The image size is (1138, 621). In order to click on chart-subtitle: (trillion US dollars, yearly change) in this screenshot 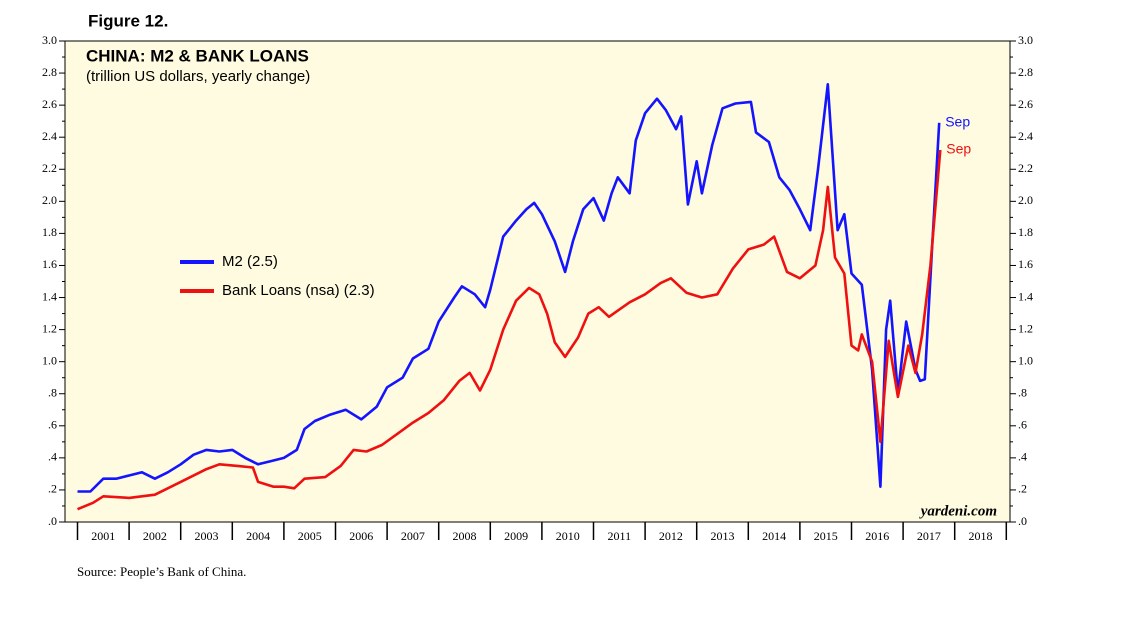, I will do `click(198, 76)`.